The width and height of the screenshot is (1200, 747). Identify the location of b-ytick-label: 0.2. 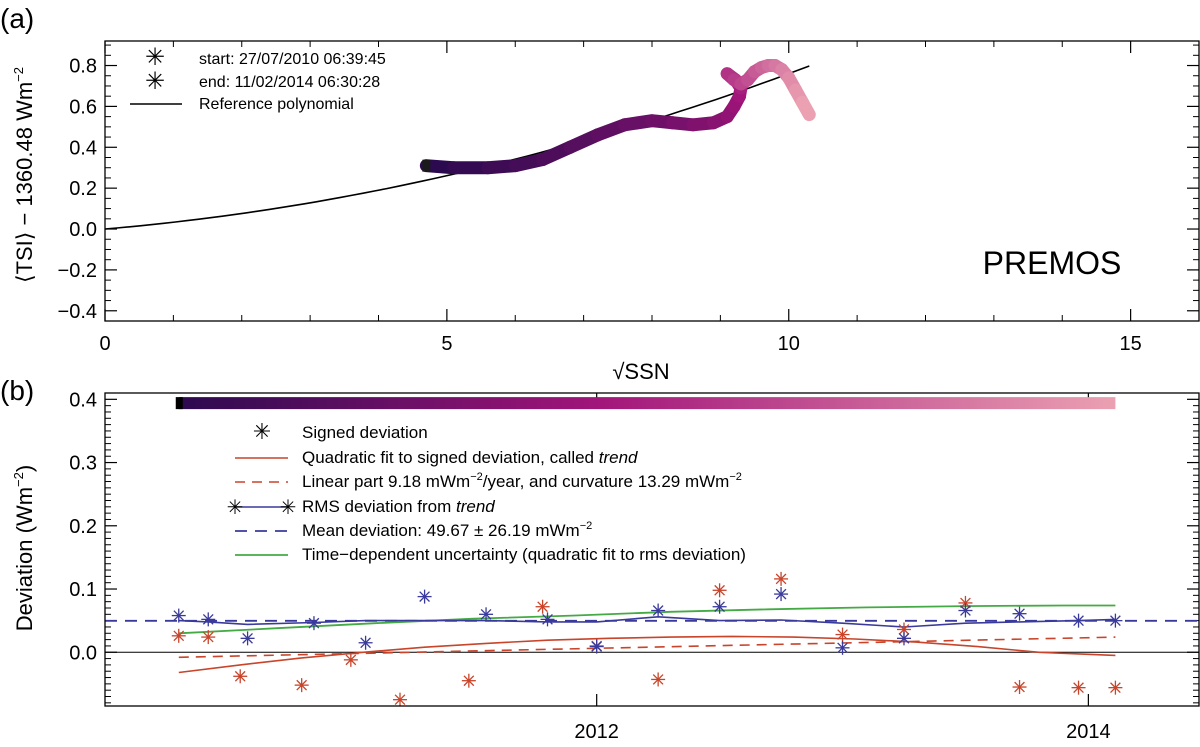
(83, 527).